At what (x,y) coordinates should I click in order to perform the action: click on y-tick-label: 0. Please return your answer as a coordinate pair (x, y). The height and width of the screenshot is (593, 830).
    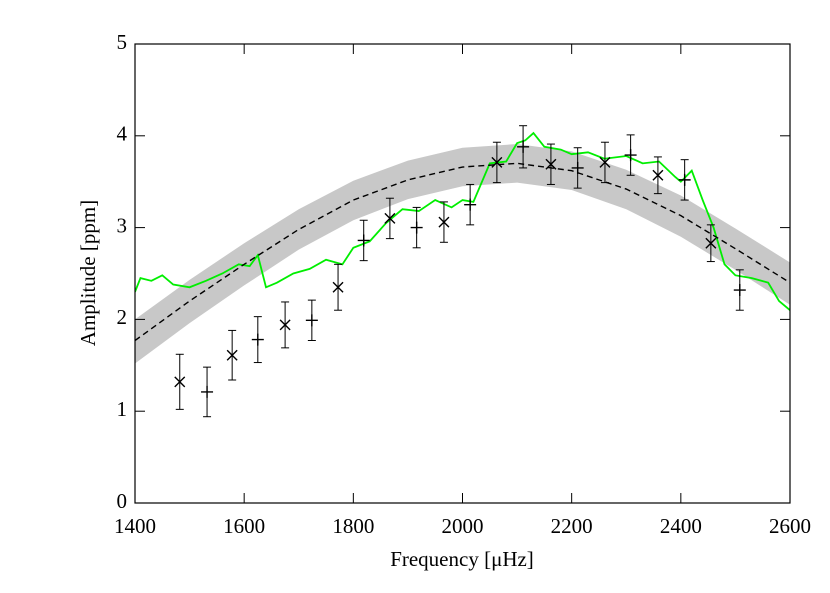
    Looking at the image, I should click on (122, 501).